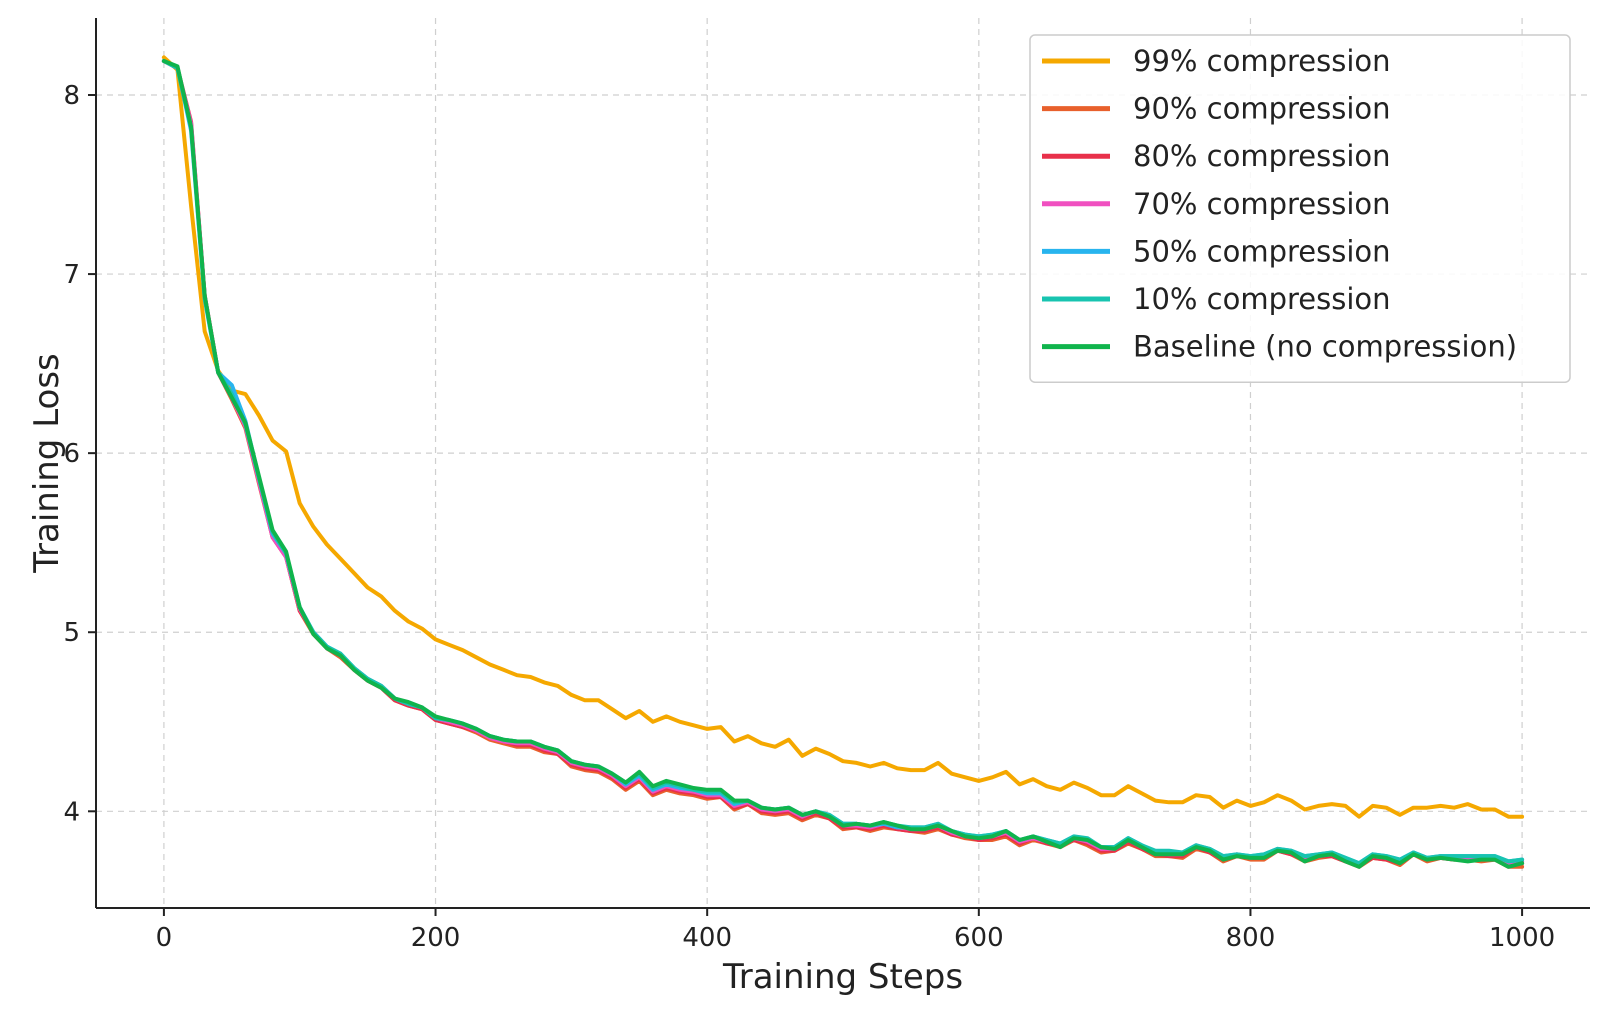 The height and width of the screenshot is (1011, 1600). I want to click on legend-label: 50% compression, so click(1262, 251).